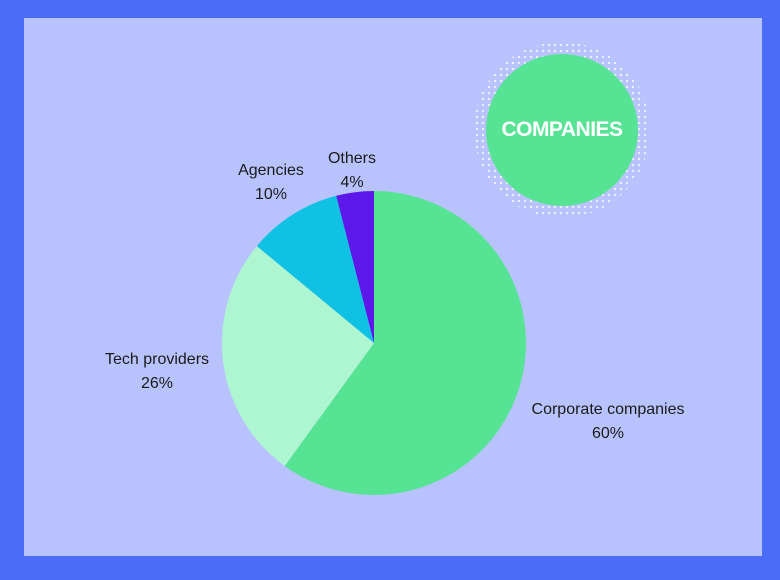 The image size is (780, 580). What do you see at coordinates (157, 359) in the screenshot?
I see `slice-label: Tech providers` at bounding box center [157, 359].